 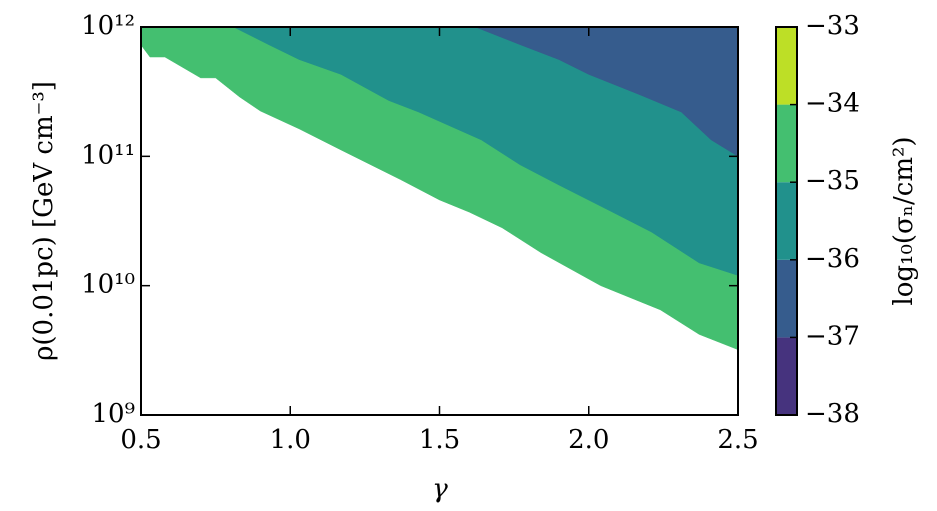 I want to click on colorbar-tick-label: −35, so click(x=832, y=181).